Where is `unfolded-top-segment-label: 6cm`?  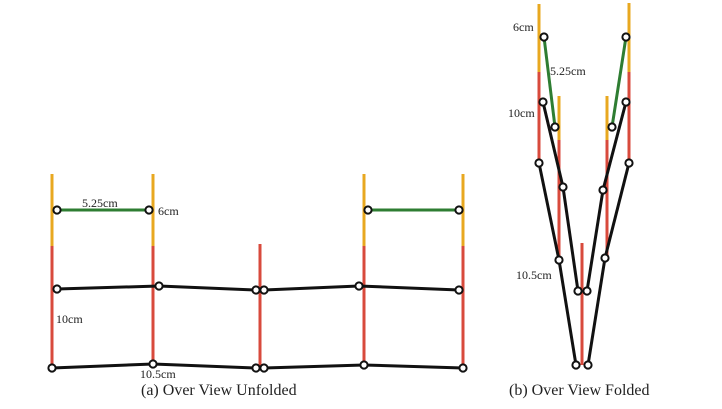
unfolded-top-segment-label: 6cm is located at coordinates (168, 211).